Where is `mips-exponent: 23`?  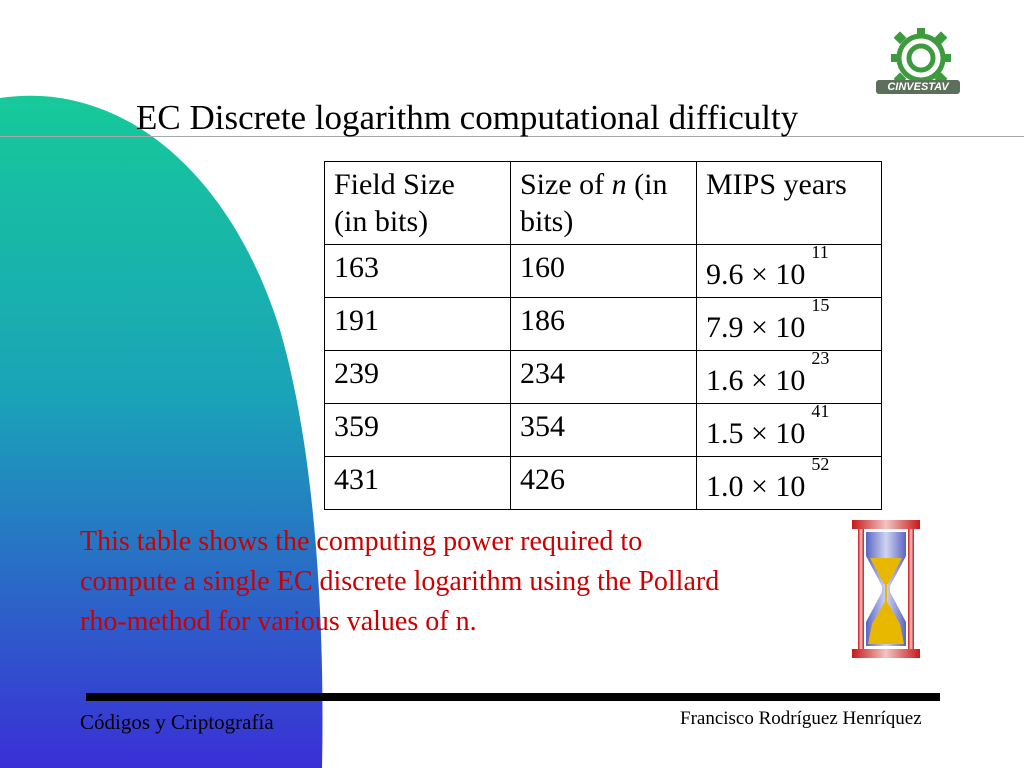
mips-exponent: 23 is located at coordinates (820, 358).